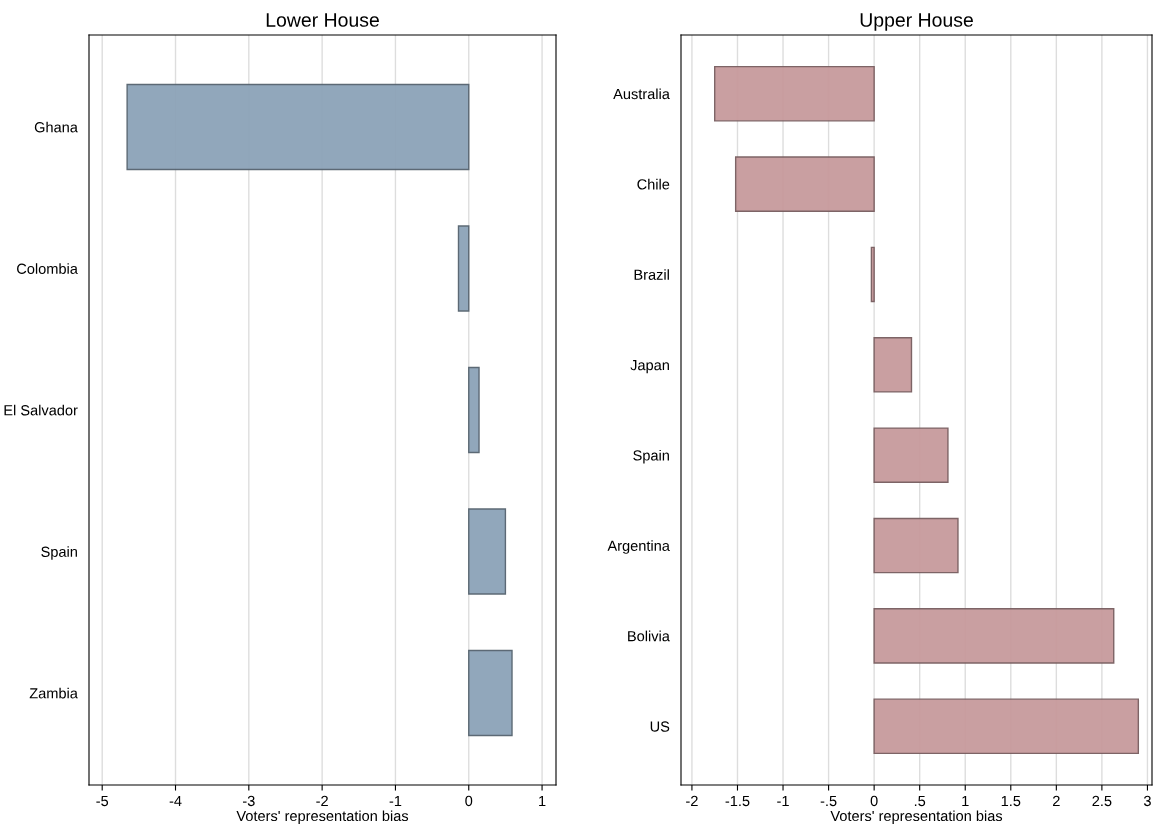  I want to click on x-tick-label: -3, so click(248, 801).